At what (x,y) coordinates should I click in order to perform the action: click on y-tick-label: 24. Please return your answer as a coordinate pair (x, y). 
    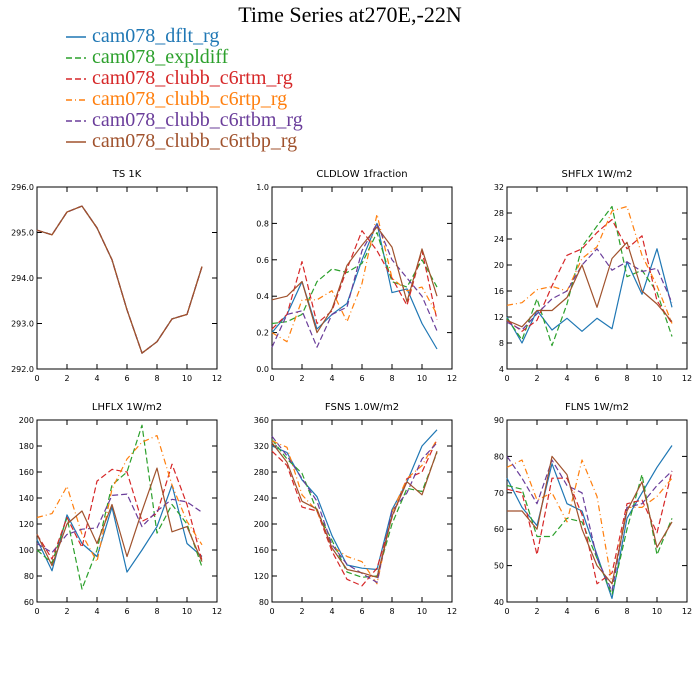
    Looking at the image, I should click on (499, 239).